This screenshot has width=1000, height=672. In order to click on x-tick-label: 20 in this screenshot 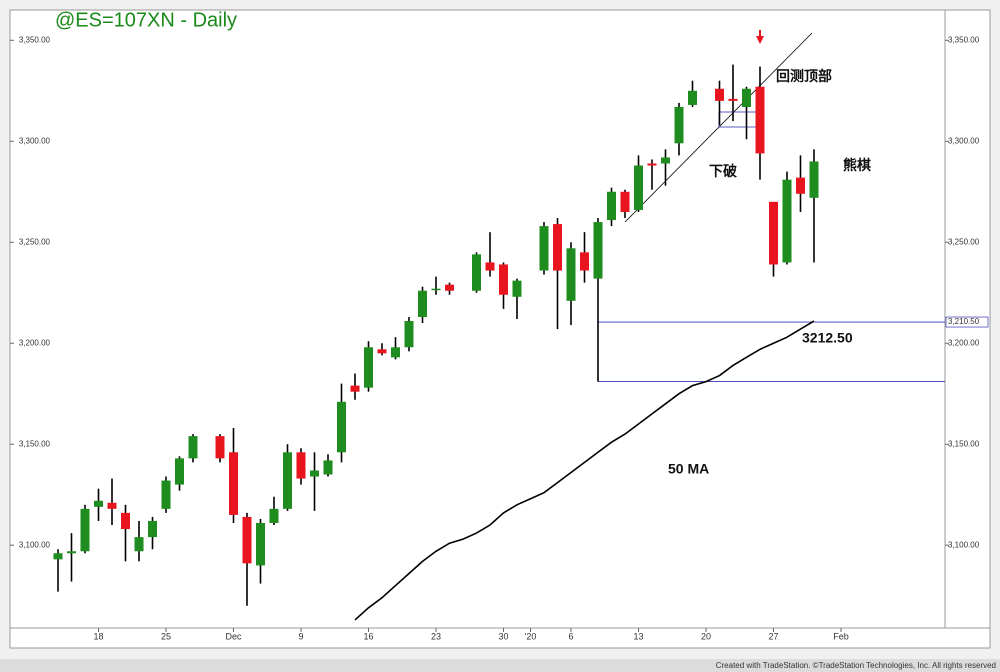, I will do `click(706, 636)`.